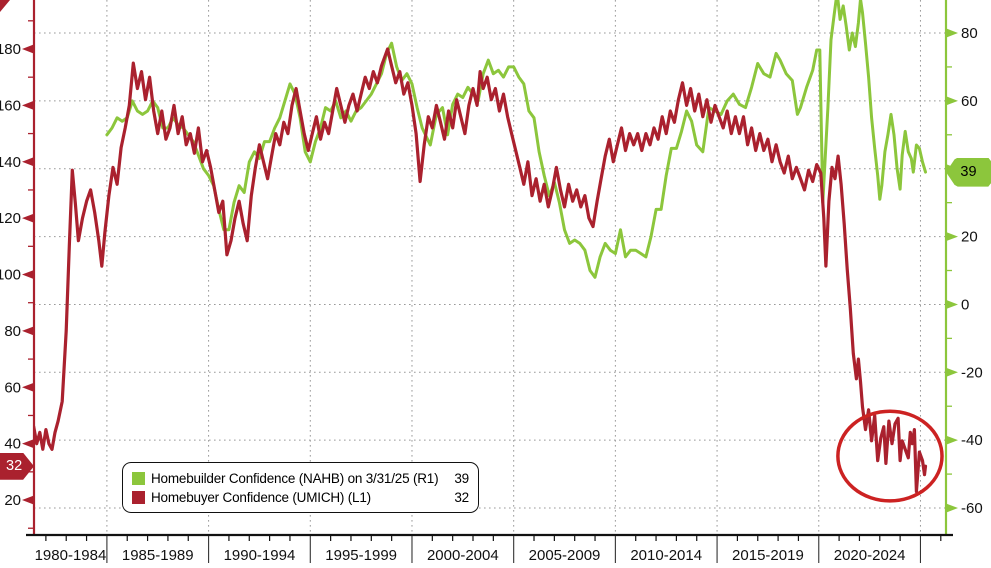 Image resolution: width=991 pixels, height=568 pixels. Describe the element at coordinates (565, 555) in the screenshot. I see `x-axis-period-label: 2005-2009` at that location.